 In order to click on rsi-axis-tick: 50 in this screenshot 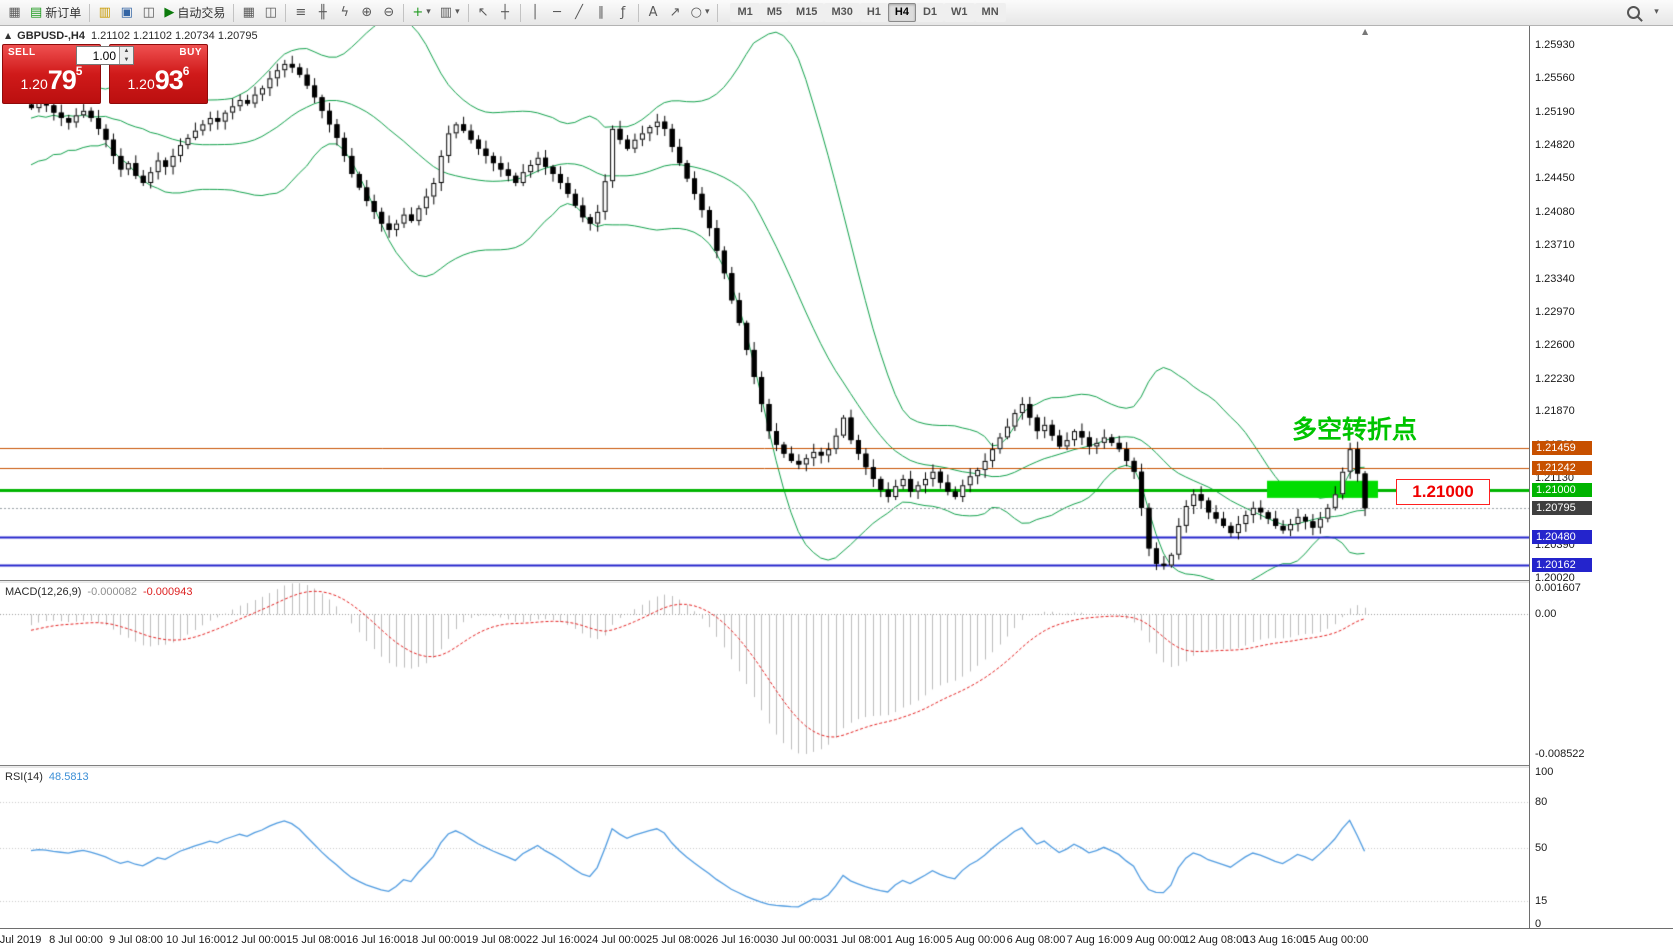, I will do `click(1541, 848)`.